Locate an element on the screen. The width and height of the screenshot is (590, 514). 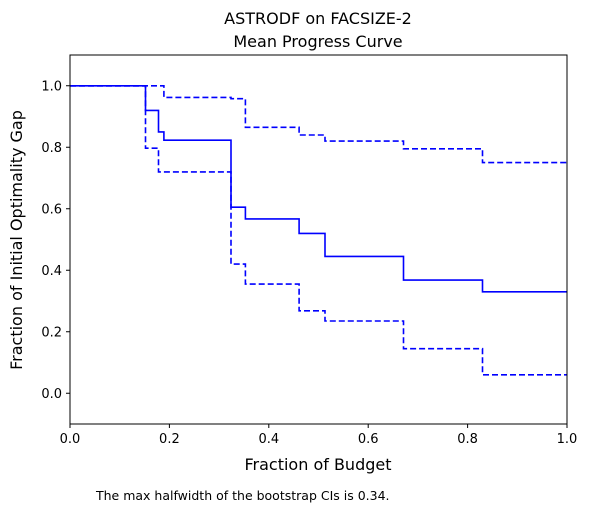
x-tick-label: 0.0 is located at coordinates (70, 439).